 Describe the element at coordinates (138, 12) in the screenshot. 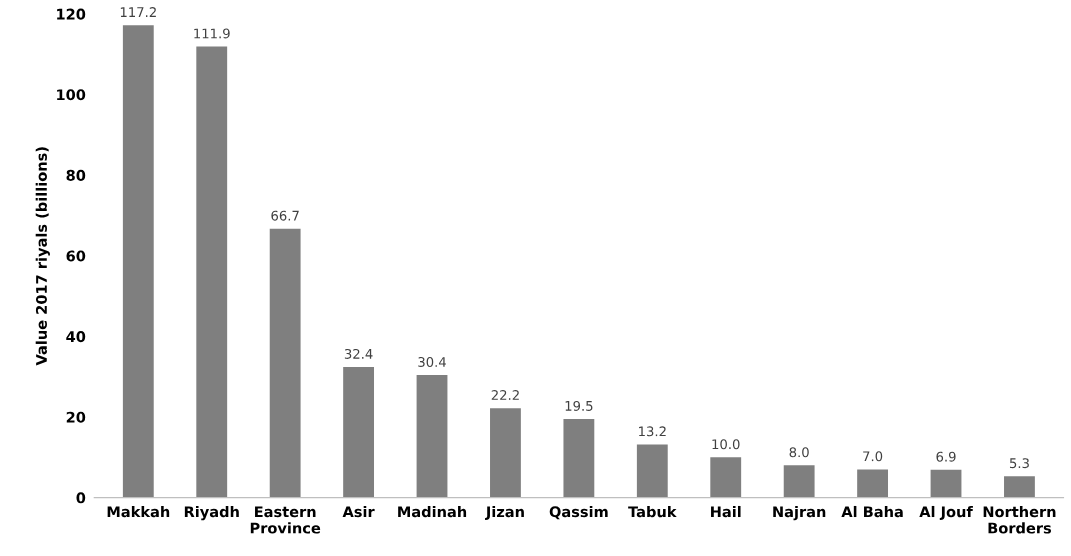

I see `data-label: 117.2` at that location.